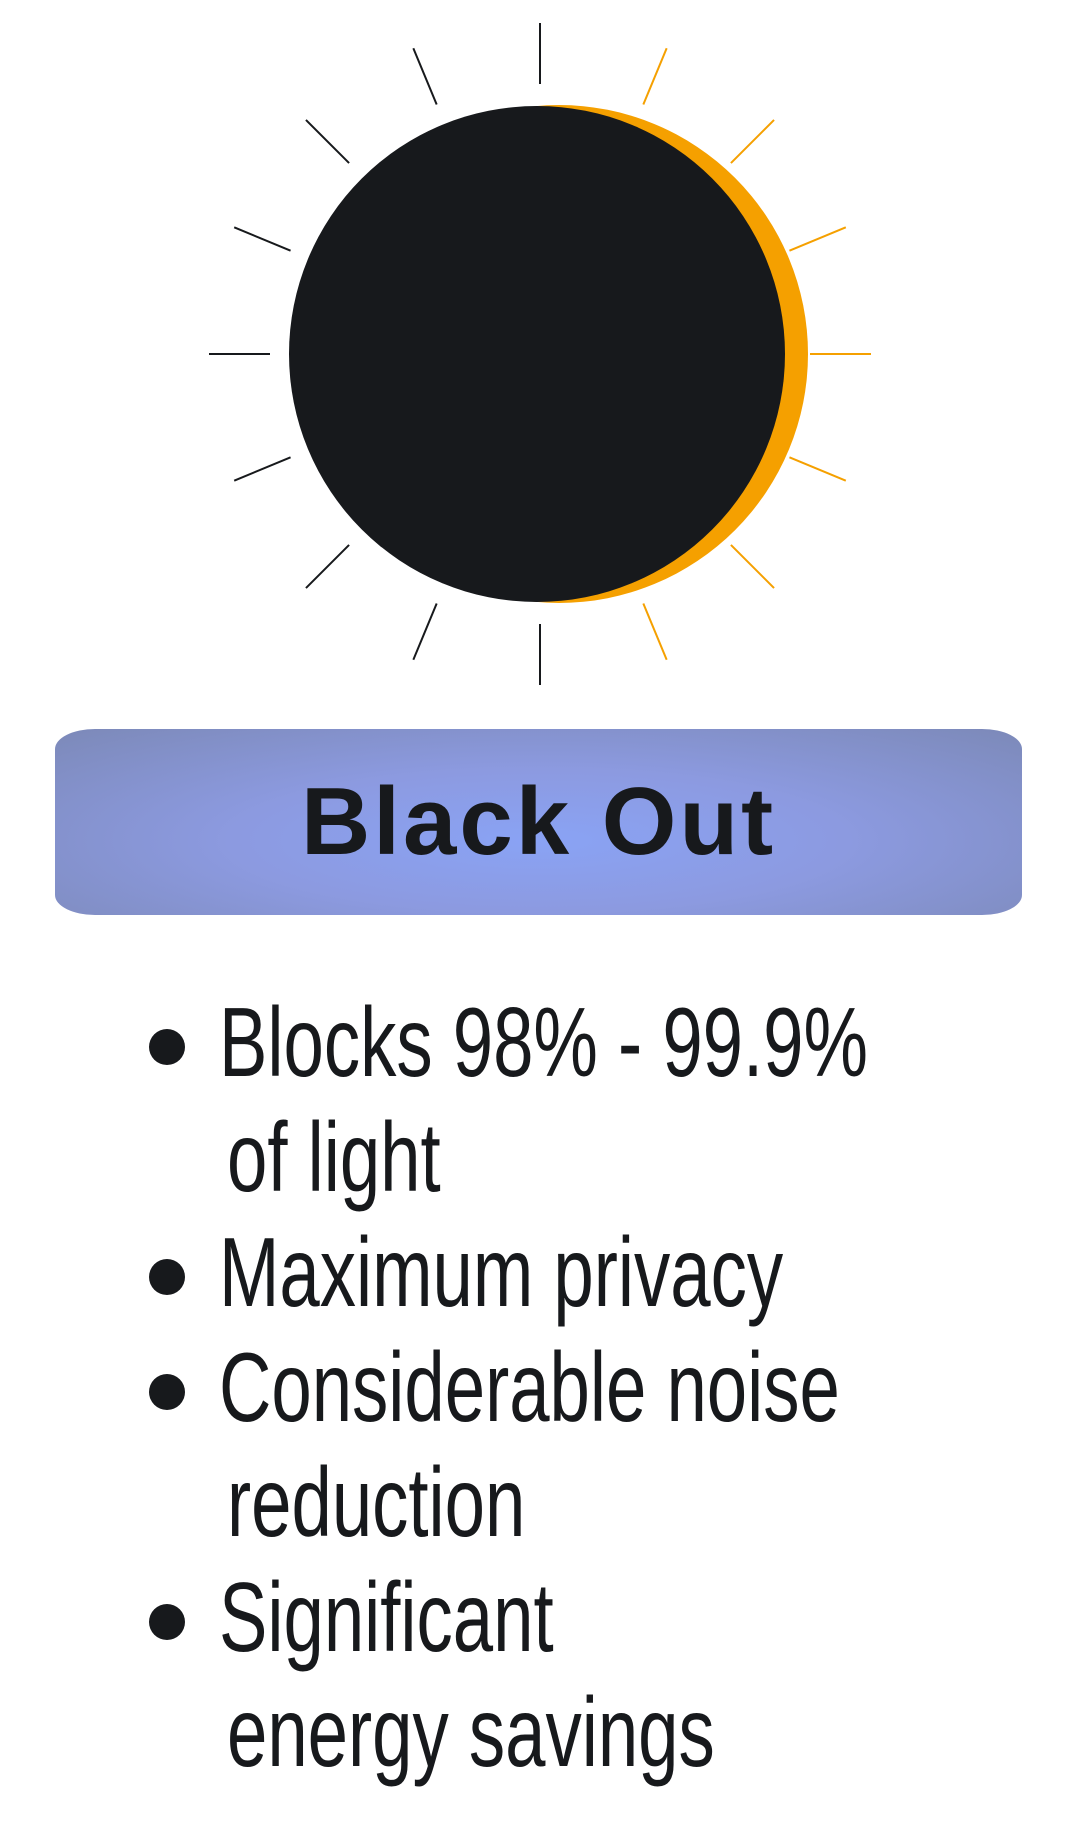  I want to click on title-banner: Black Out, so click(538, 822).